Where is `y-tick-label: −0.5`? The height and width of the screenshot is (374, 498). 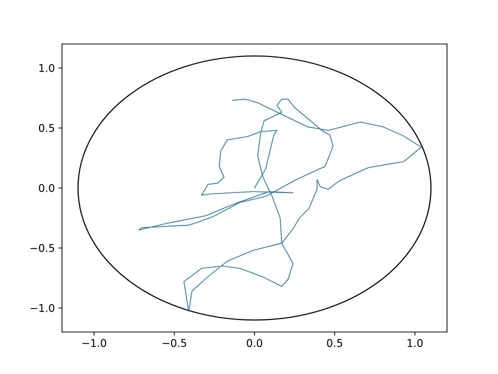 y-tick-label: −0.5 is located at coordinates (42, 248).